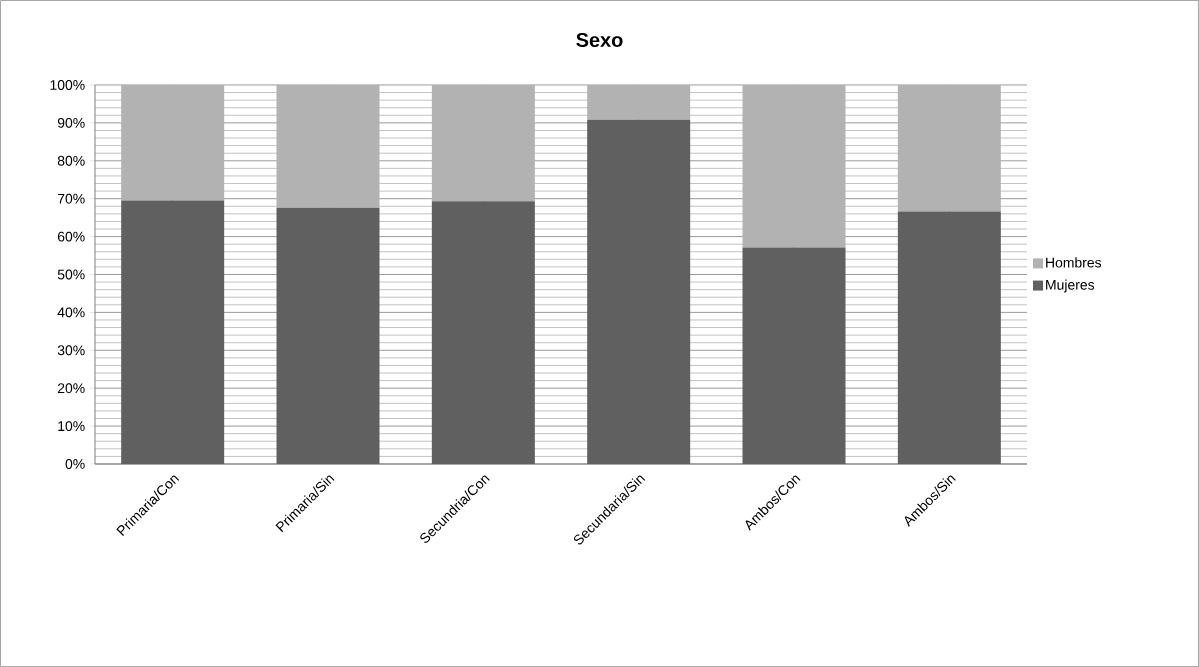 Image resolution: width=1199 pixels, height=667 pixels. Describe the element at coordinates (71, 122) in the screenshot. I see `y-tick-label: 90%` at that location.